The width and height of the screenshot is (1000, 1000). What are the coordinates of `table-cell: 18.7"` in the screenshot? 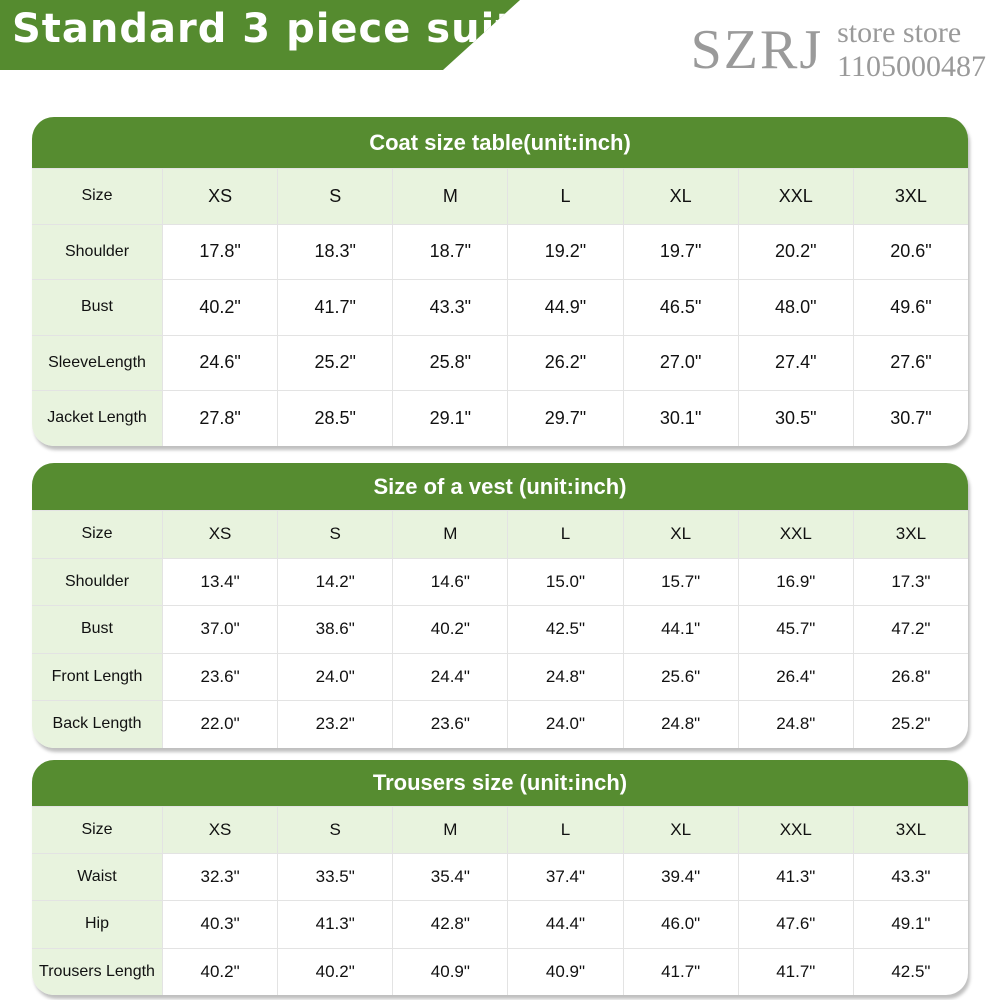 It's located at (449, 251).